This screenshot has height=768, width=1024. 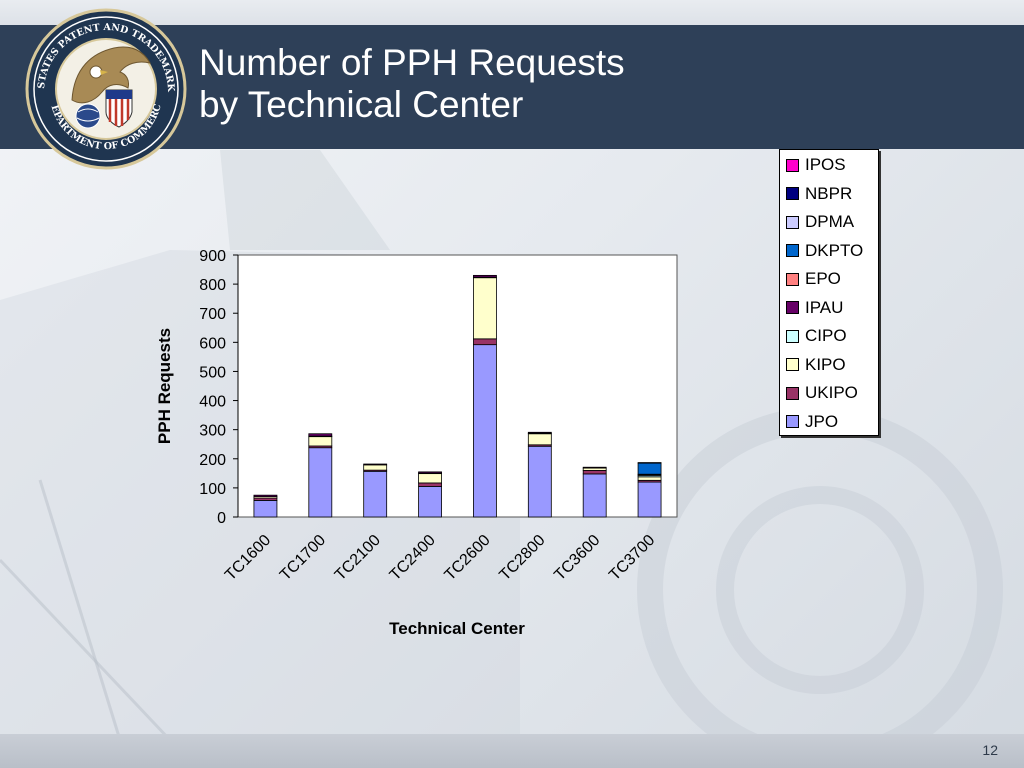 What do you see at coordinates (248, 558) in the screenshot?
I see `x-tick-label: TC1600` at bounding box center [248, 558].